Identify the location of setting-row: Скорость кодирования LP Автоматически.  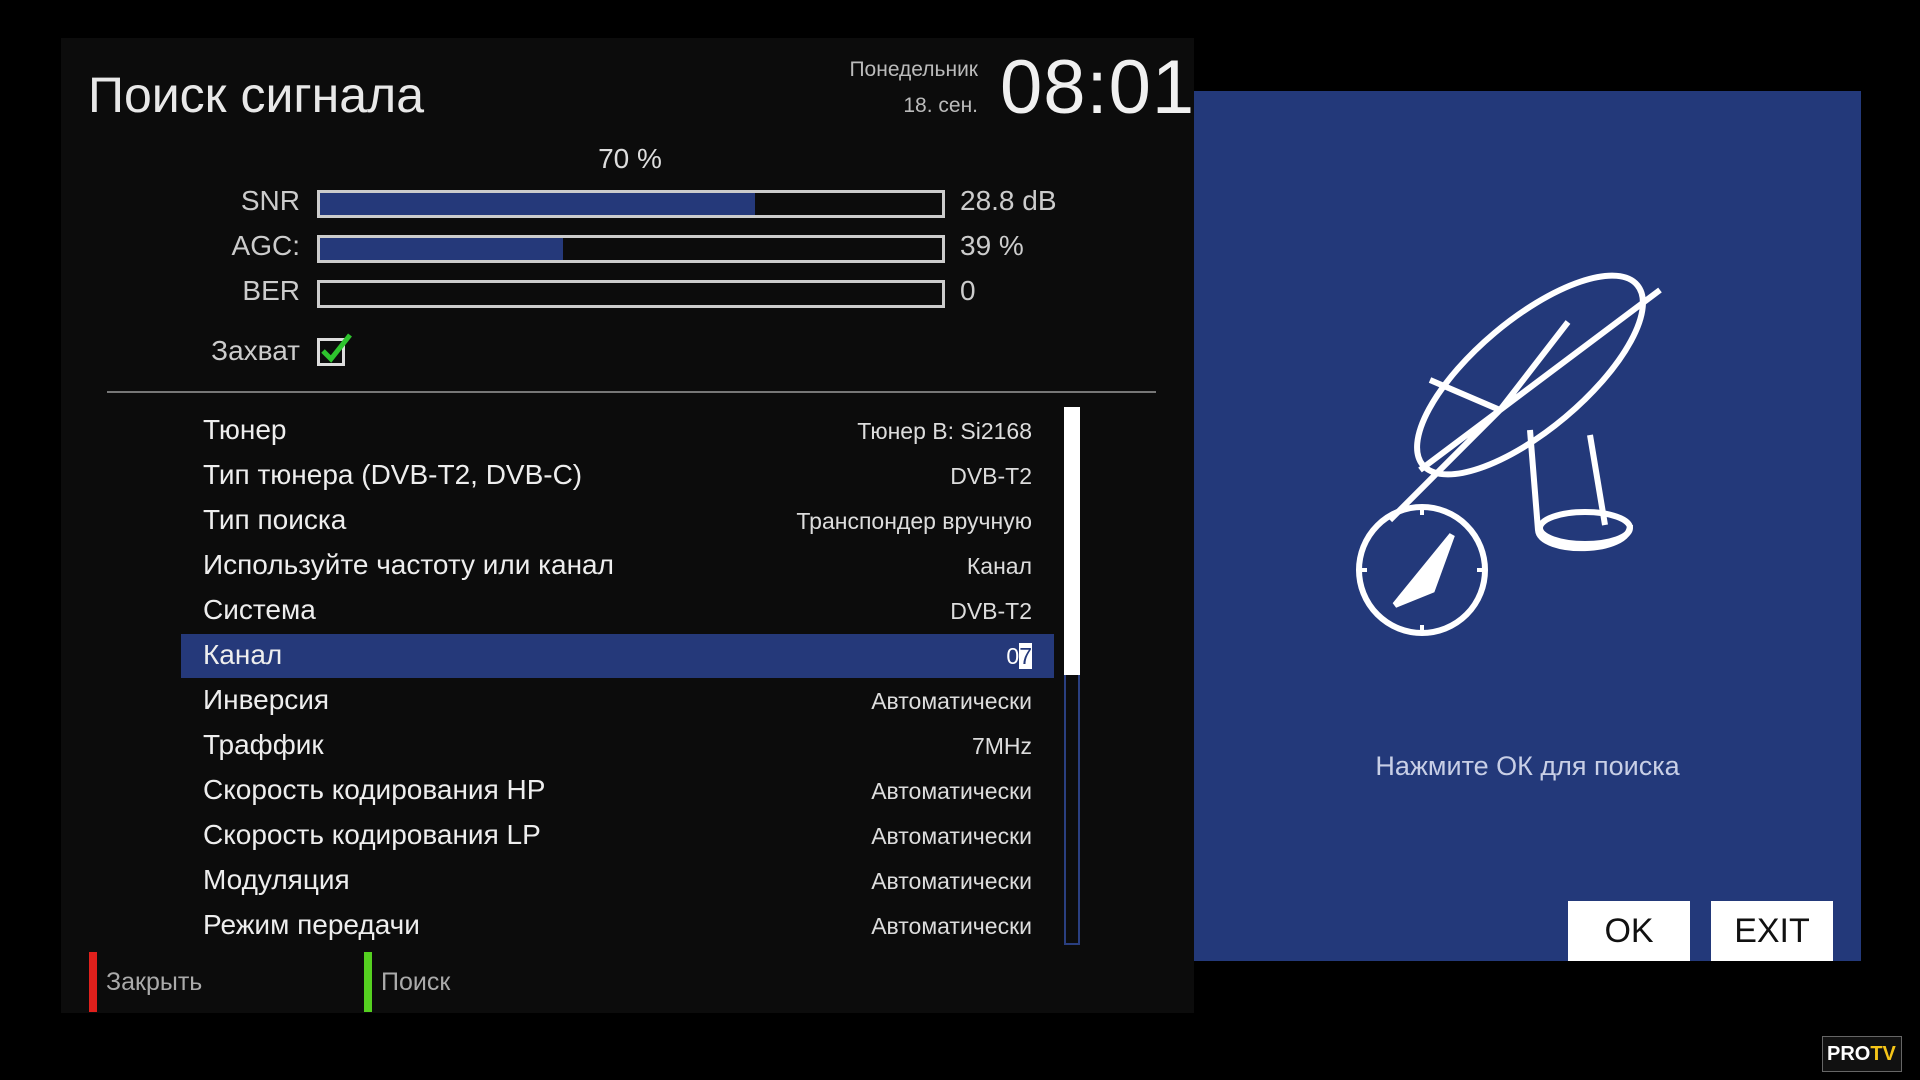
(617, 836).